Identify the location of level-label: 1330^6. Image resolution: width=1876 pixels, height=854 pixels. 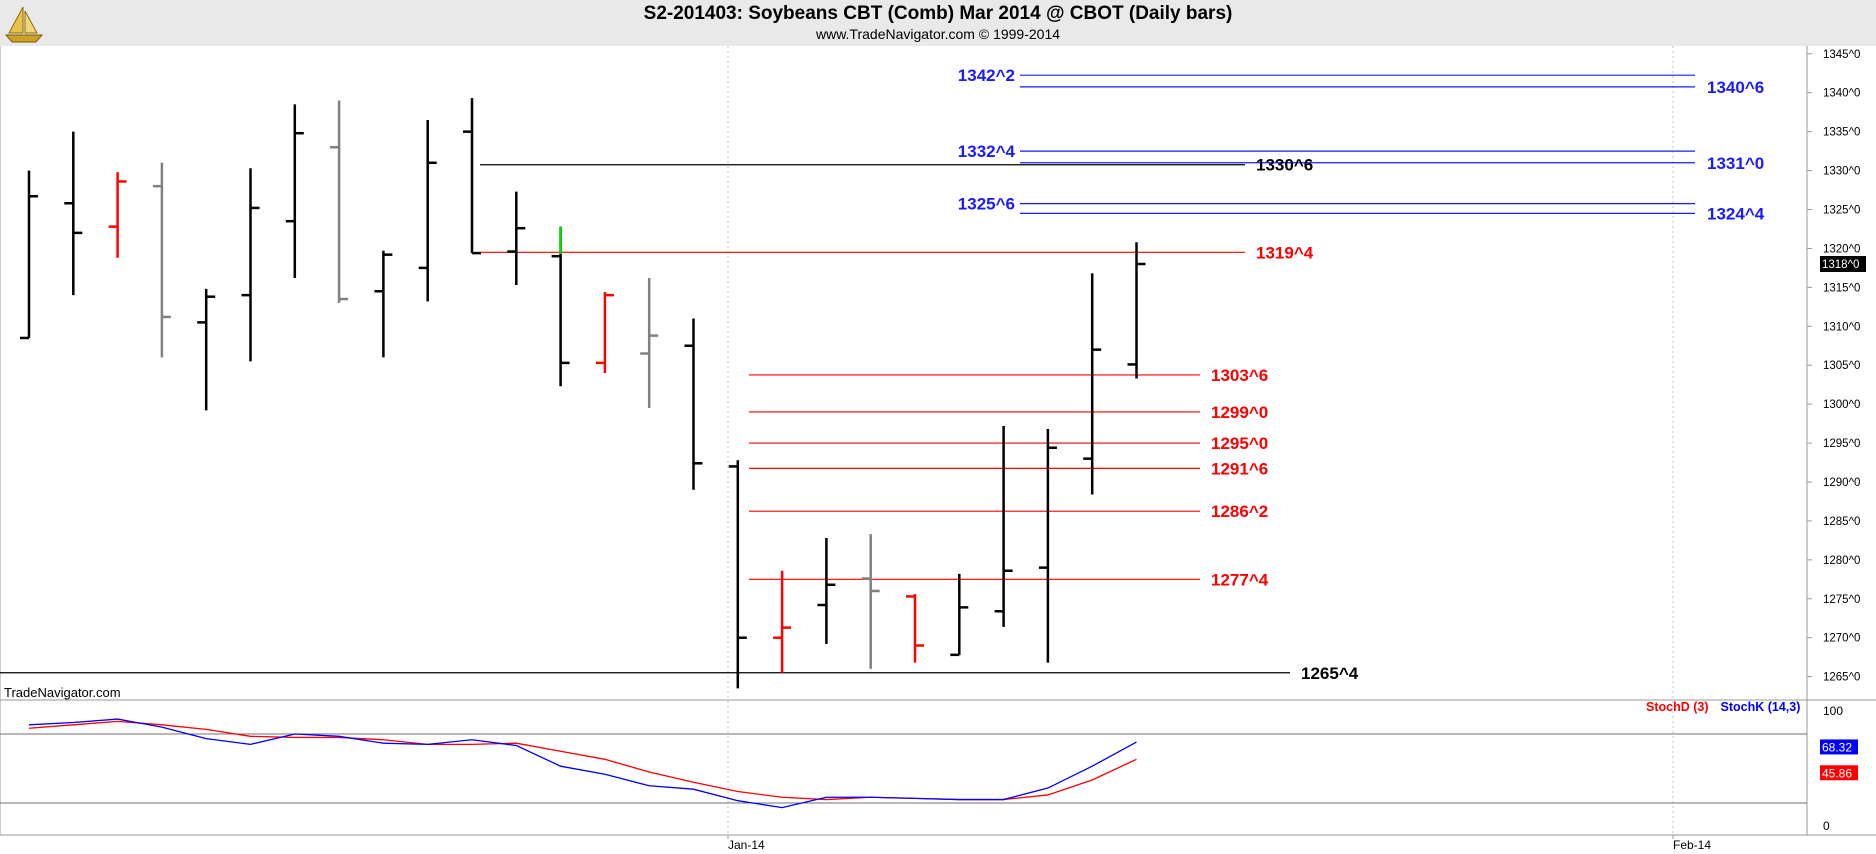
(1284, 165).